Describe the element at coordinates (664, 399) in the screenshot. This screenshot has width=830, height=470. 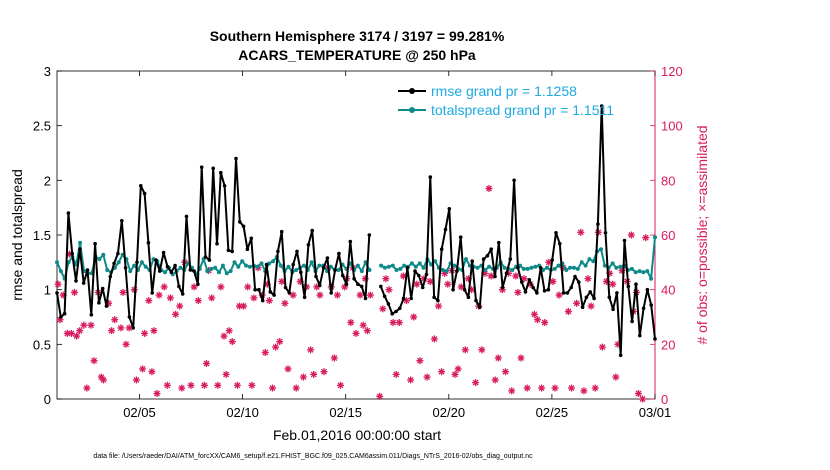
I see `y-right-tick-label: 0` at that location.